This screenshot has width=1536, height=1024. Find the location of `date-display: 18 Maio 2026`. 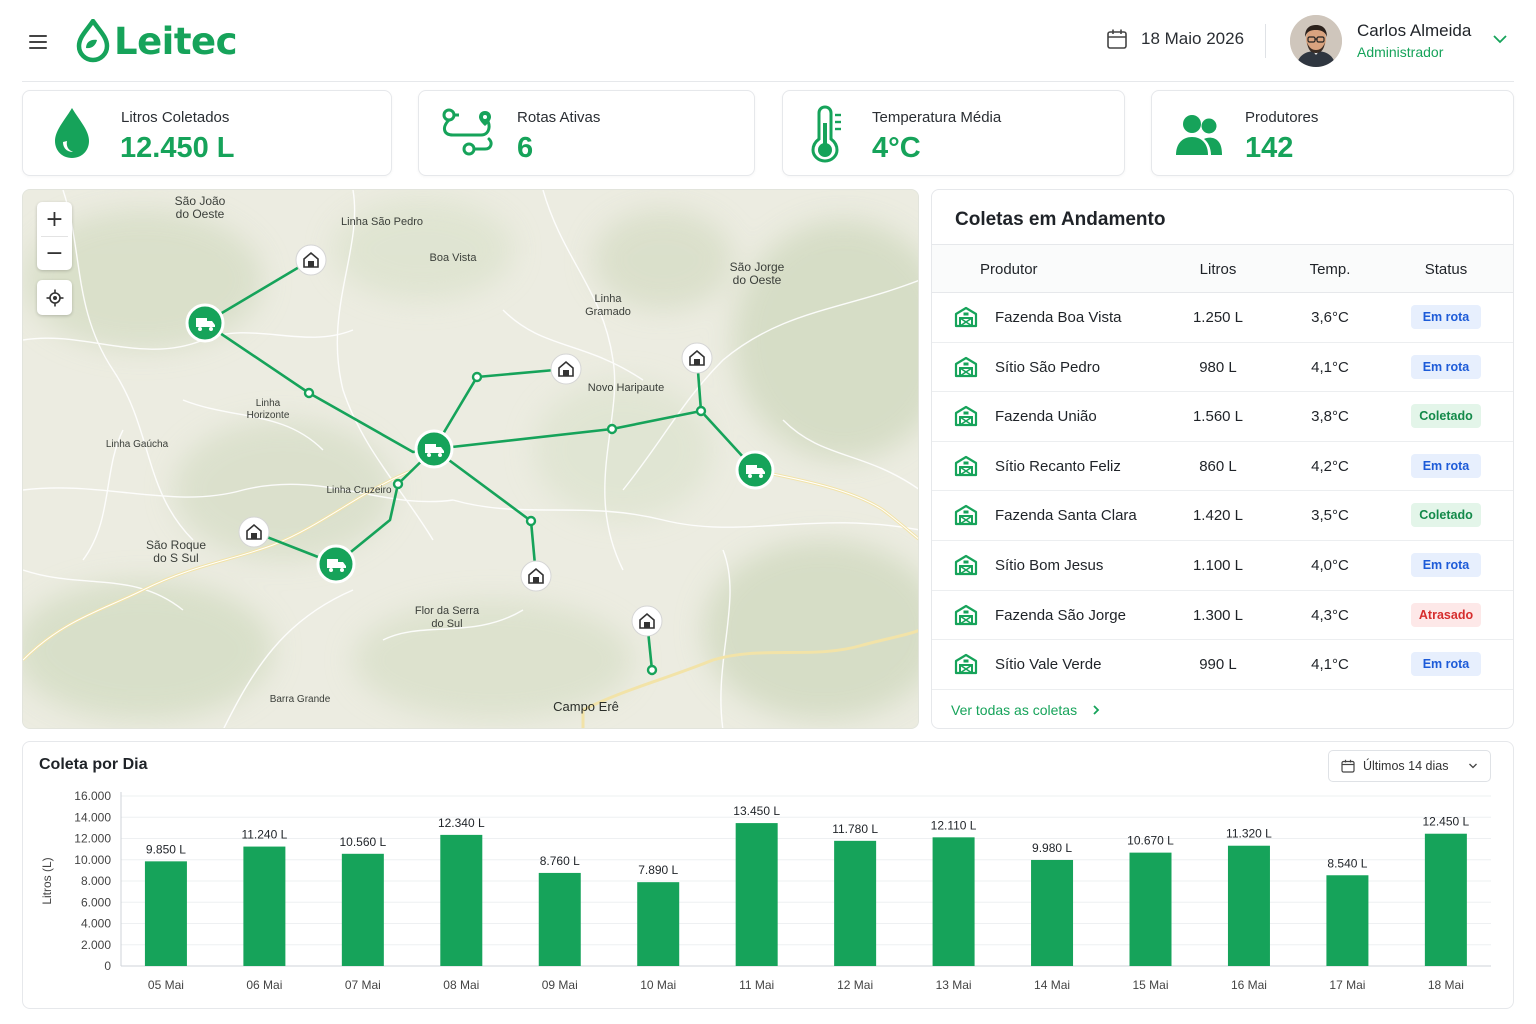

date-display: 18 Maio 2026 is located at coordinates (1175, 39).